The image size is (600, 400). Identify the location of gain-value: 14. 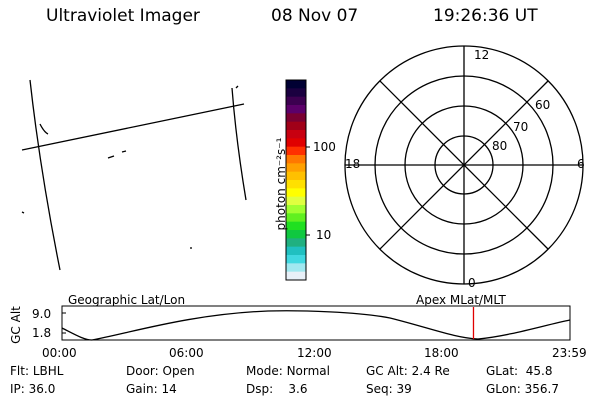
(169, 389).